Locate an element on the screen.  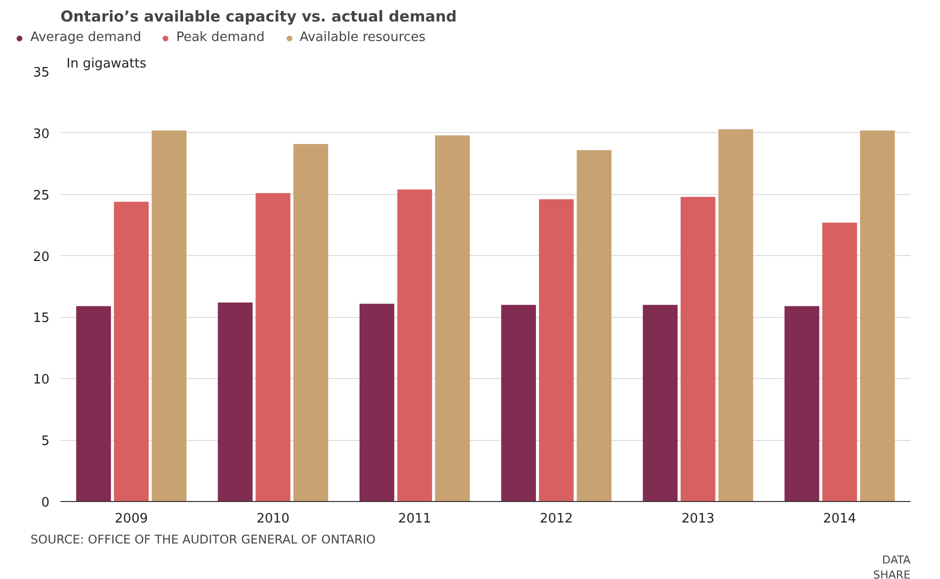
y-axis-title: In gigawatts is located at coordinates (106, 64).